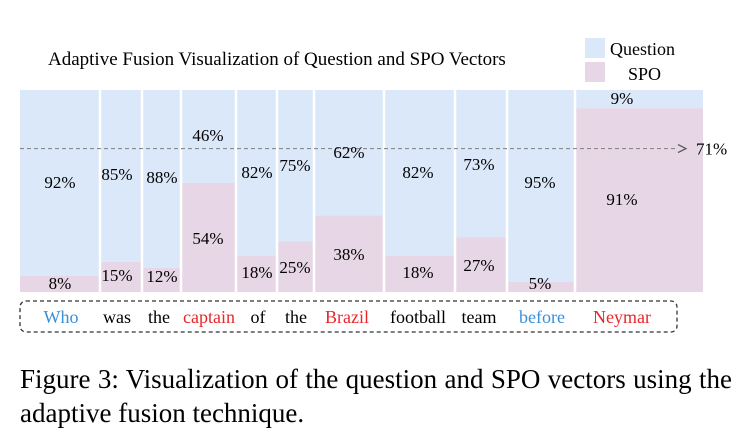 The image size is (750, 441). I want to click on question-word: Neymar, so click(622, 317).